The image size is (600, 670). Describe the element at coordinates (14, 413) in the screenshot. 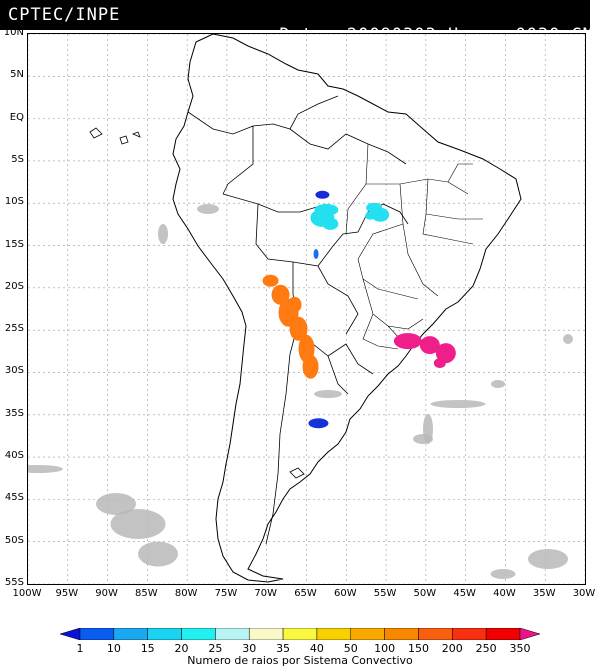

I see `latitude-label: 35S` at that location.